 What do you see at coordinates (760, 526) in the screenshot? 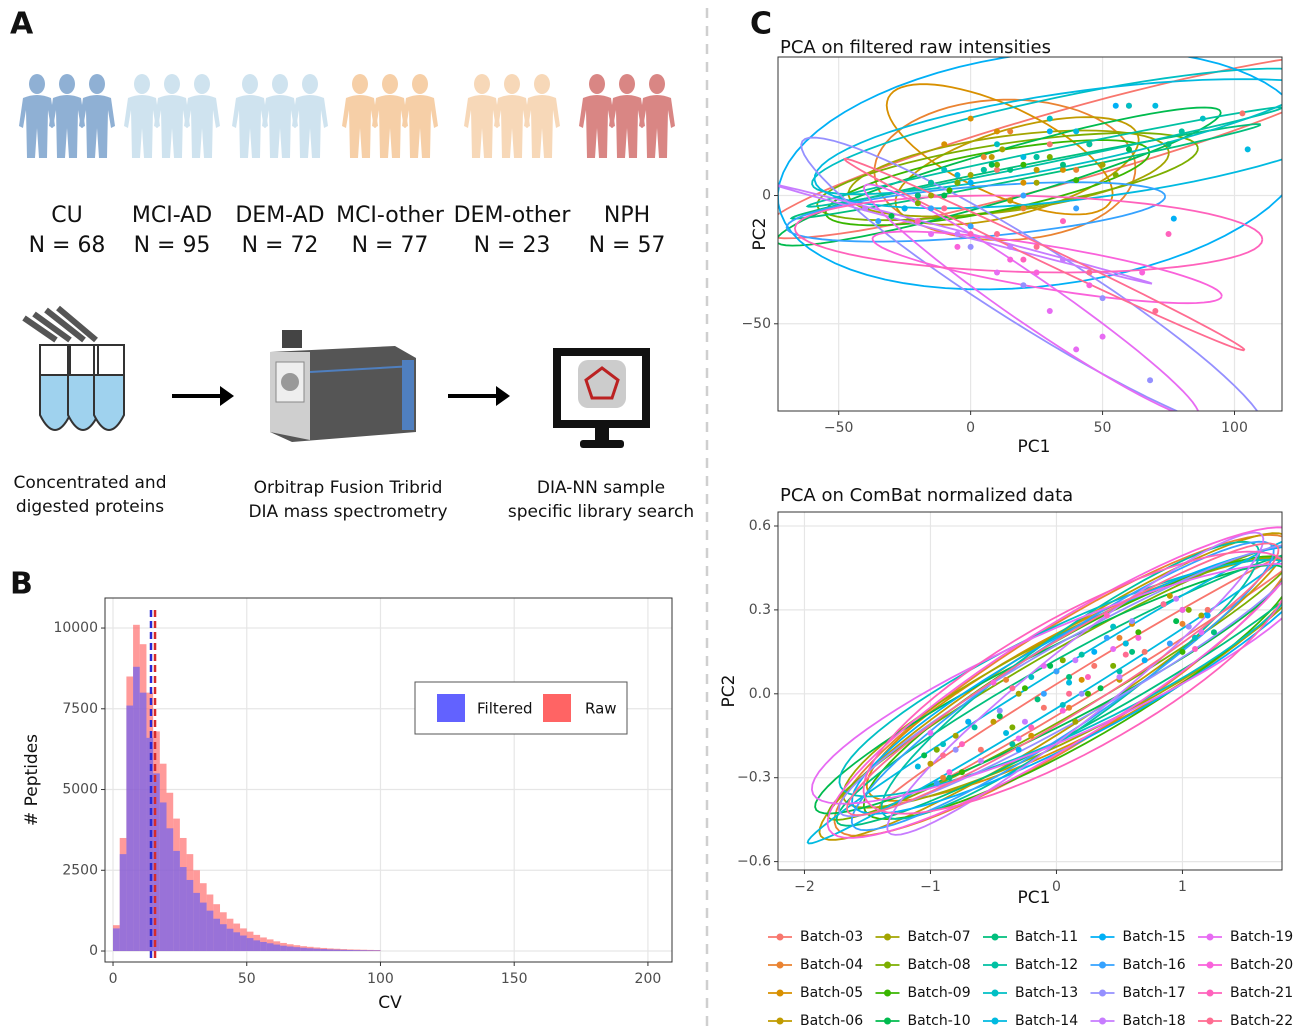
I see `y-tick-label: 0.6` at bounding box center [760, 526].